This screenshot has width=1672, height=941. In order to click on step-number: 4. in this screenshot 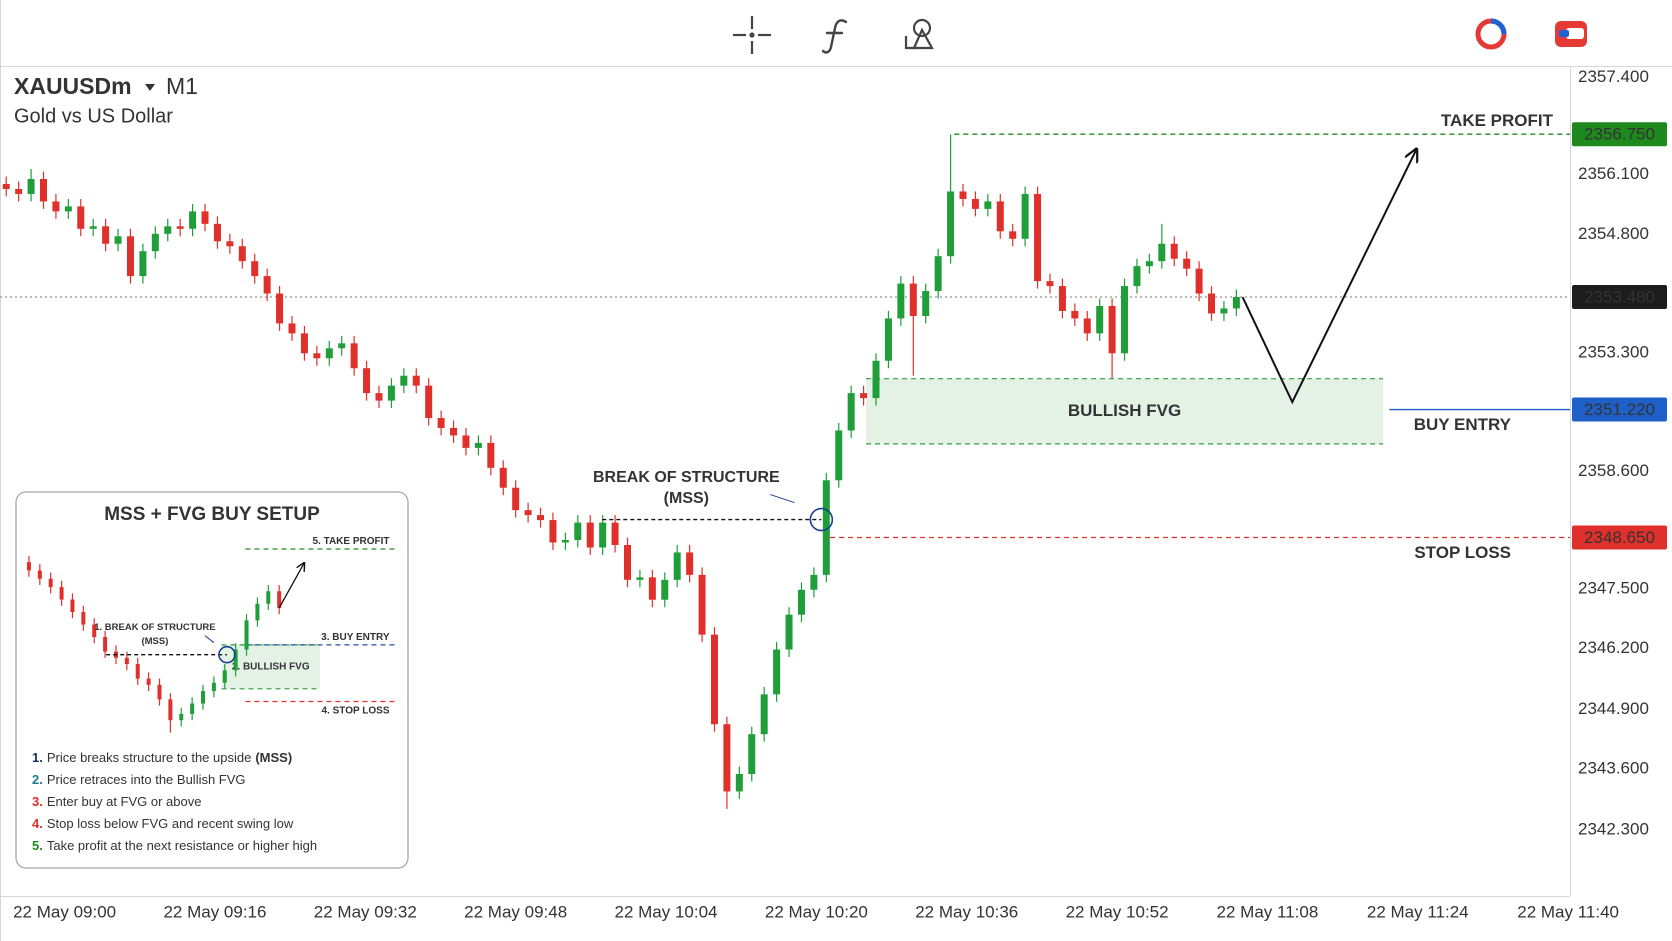, I will do `click(37, 823)`.